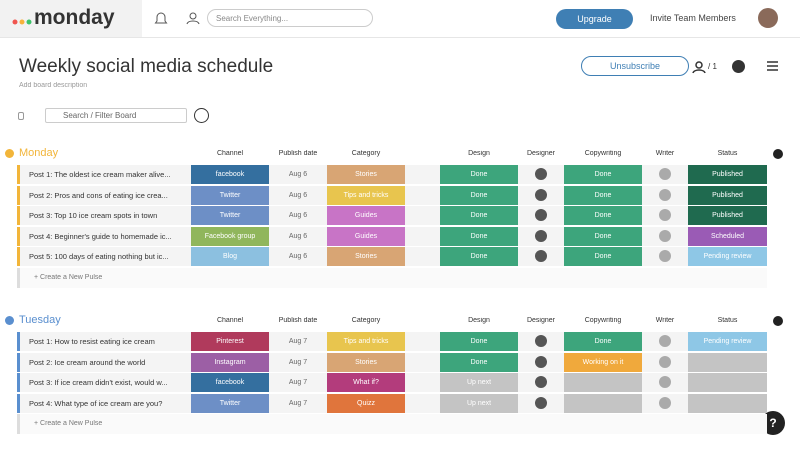 Image resolution: width=800 pixels, height=449 pixels. What do you see at coordinates (230, 257) in the screenshot?
I see `channel-cell: Blog` at bounding box center [230, 257].